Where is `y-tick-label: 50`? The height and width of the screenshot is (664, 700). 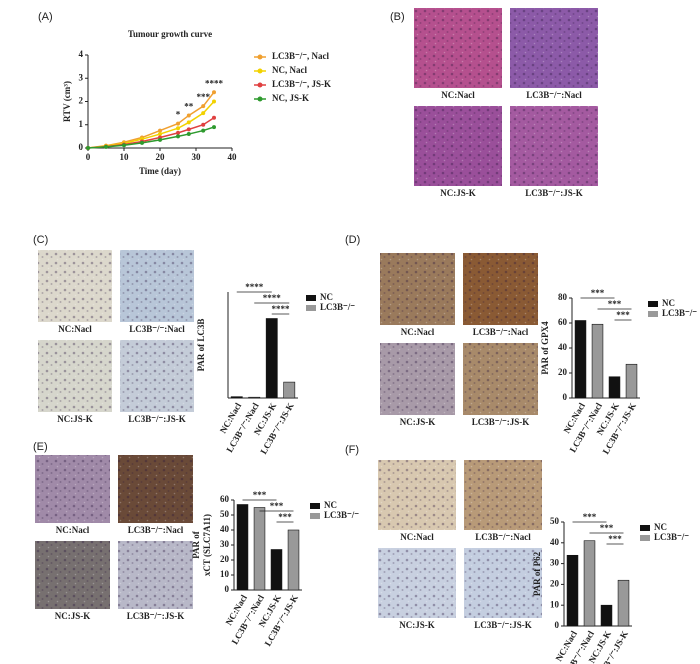 y-tick-label: 50 is located at coordinates (555, 521).